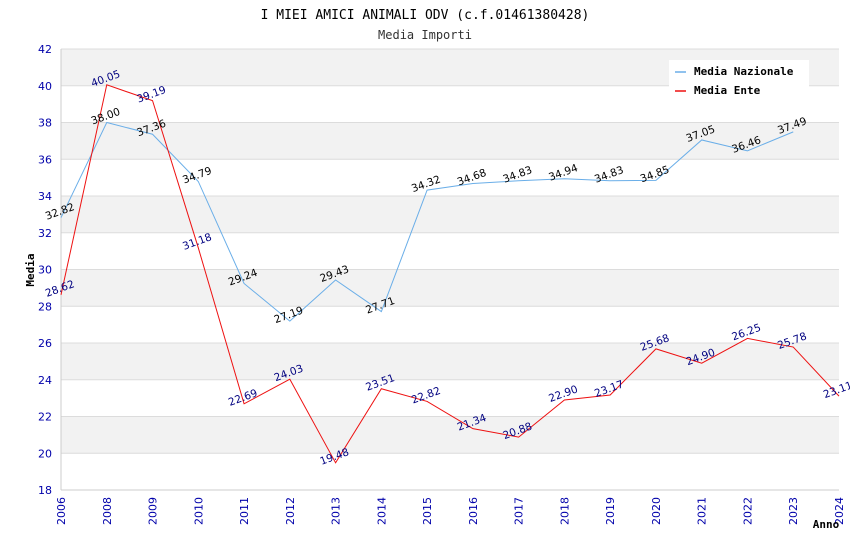 This screenshot has height=550, width=850. What do you see at coordinates (45, 306) in the screenshot?
I see `y-tick-label: 28` at bounding box center [45, 306].